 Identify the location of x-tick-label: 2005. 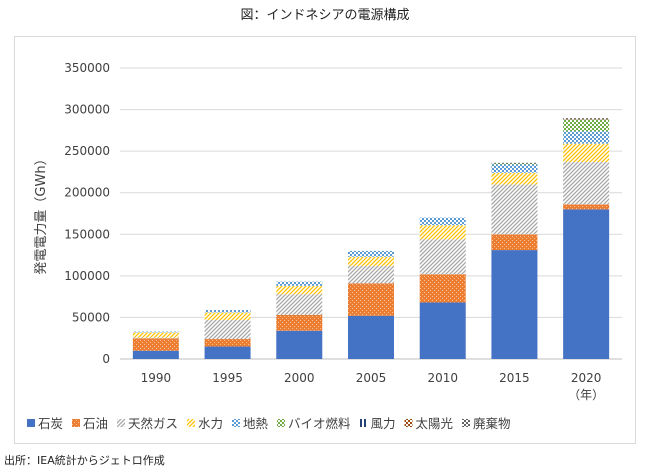
(371, 378).